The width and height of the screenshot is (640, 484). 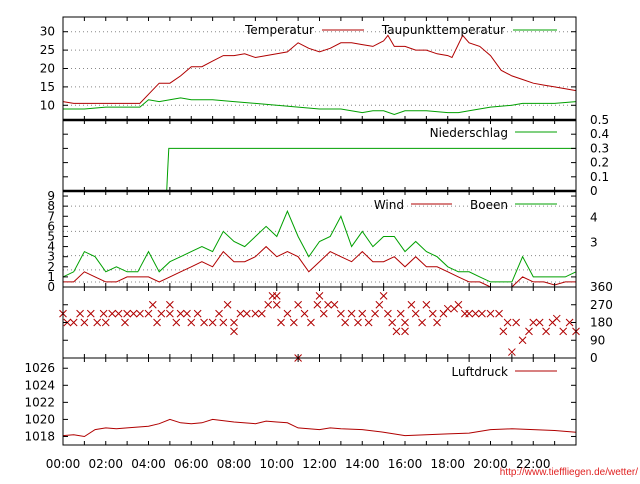 What do you see at coordinates (389, 205) in the screenshot?
I see `legend-label-wind: Wind` at bounding box center [389, 205].